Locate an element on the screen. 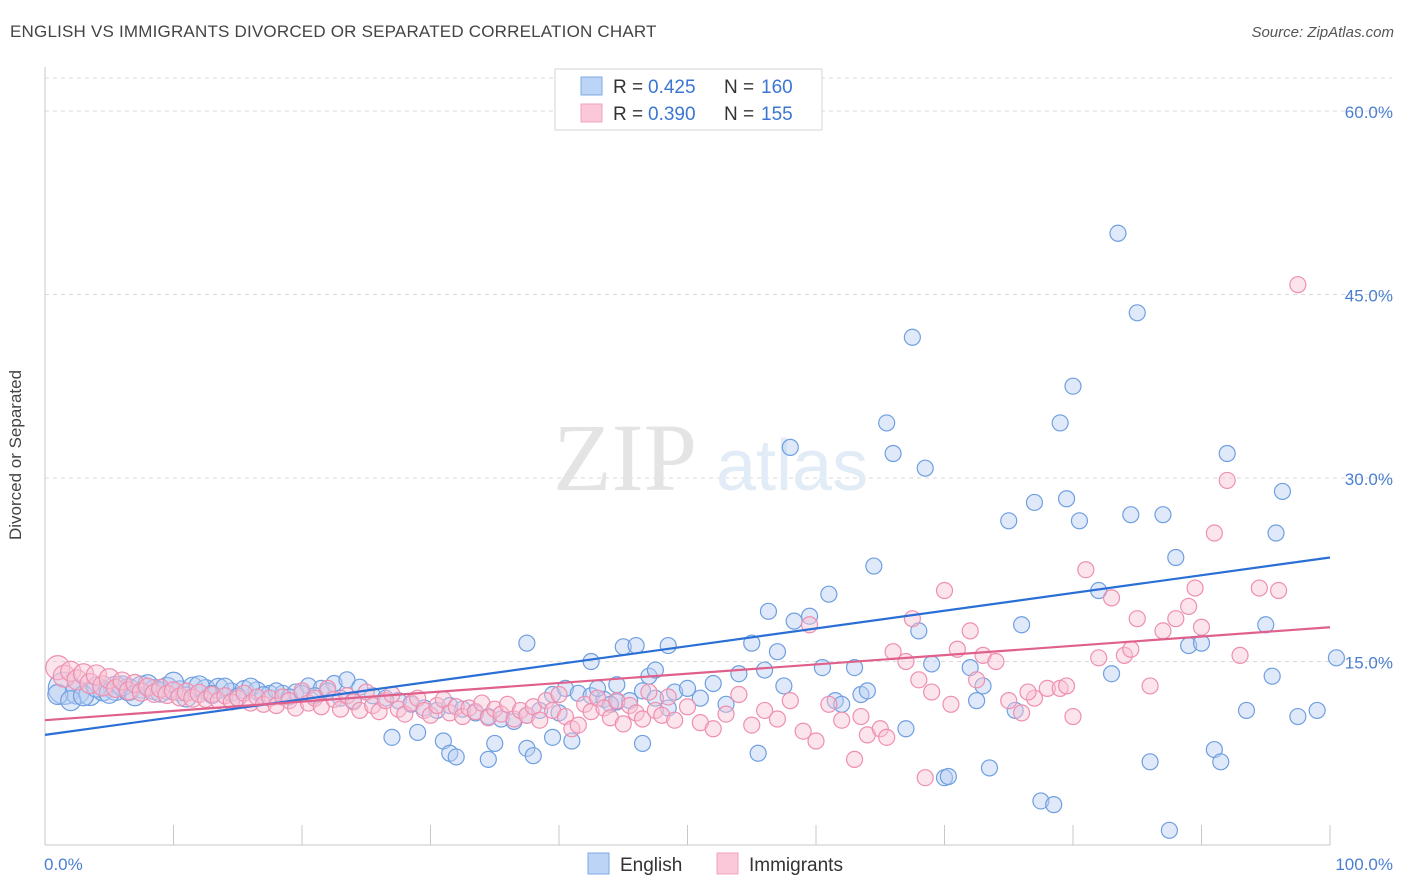  x-tick-label-start: 0.0% is located at coordinates (63, 864).